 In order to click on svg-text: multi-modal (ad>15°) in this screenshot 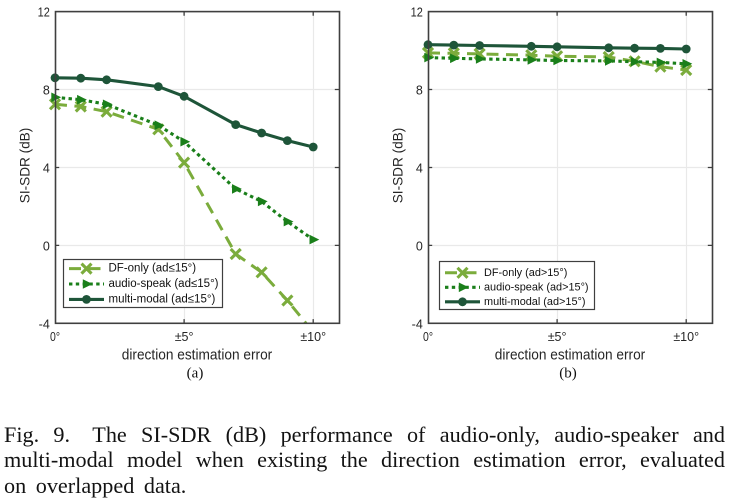, I will do `click(535, 302)`.